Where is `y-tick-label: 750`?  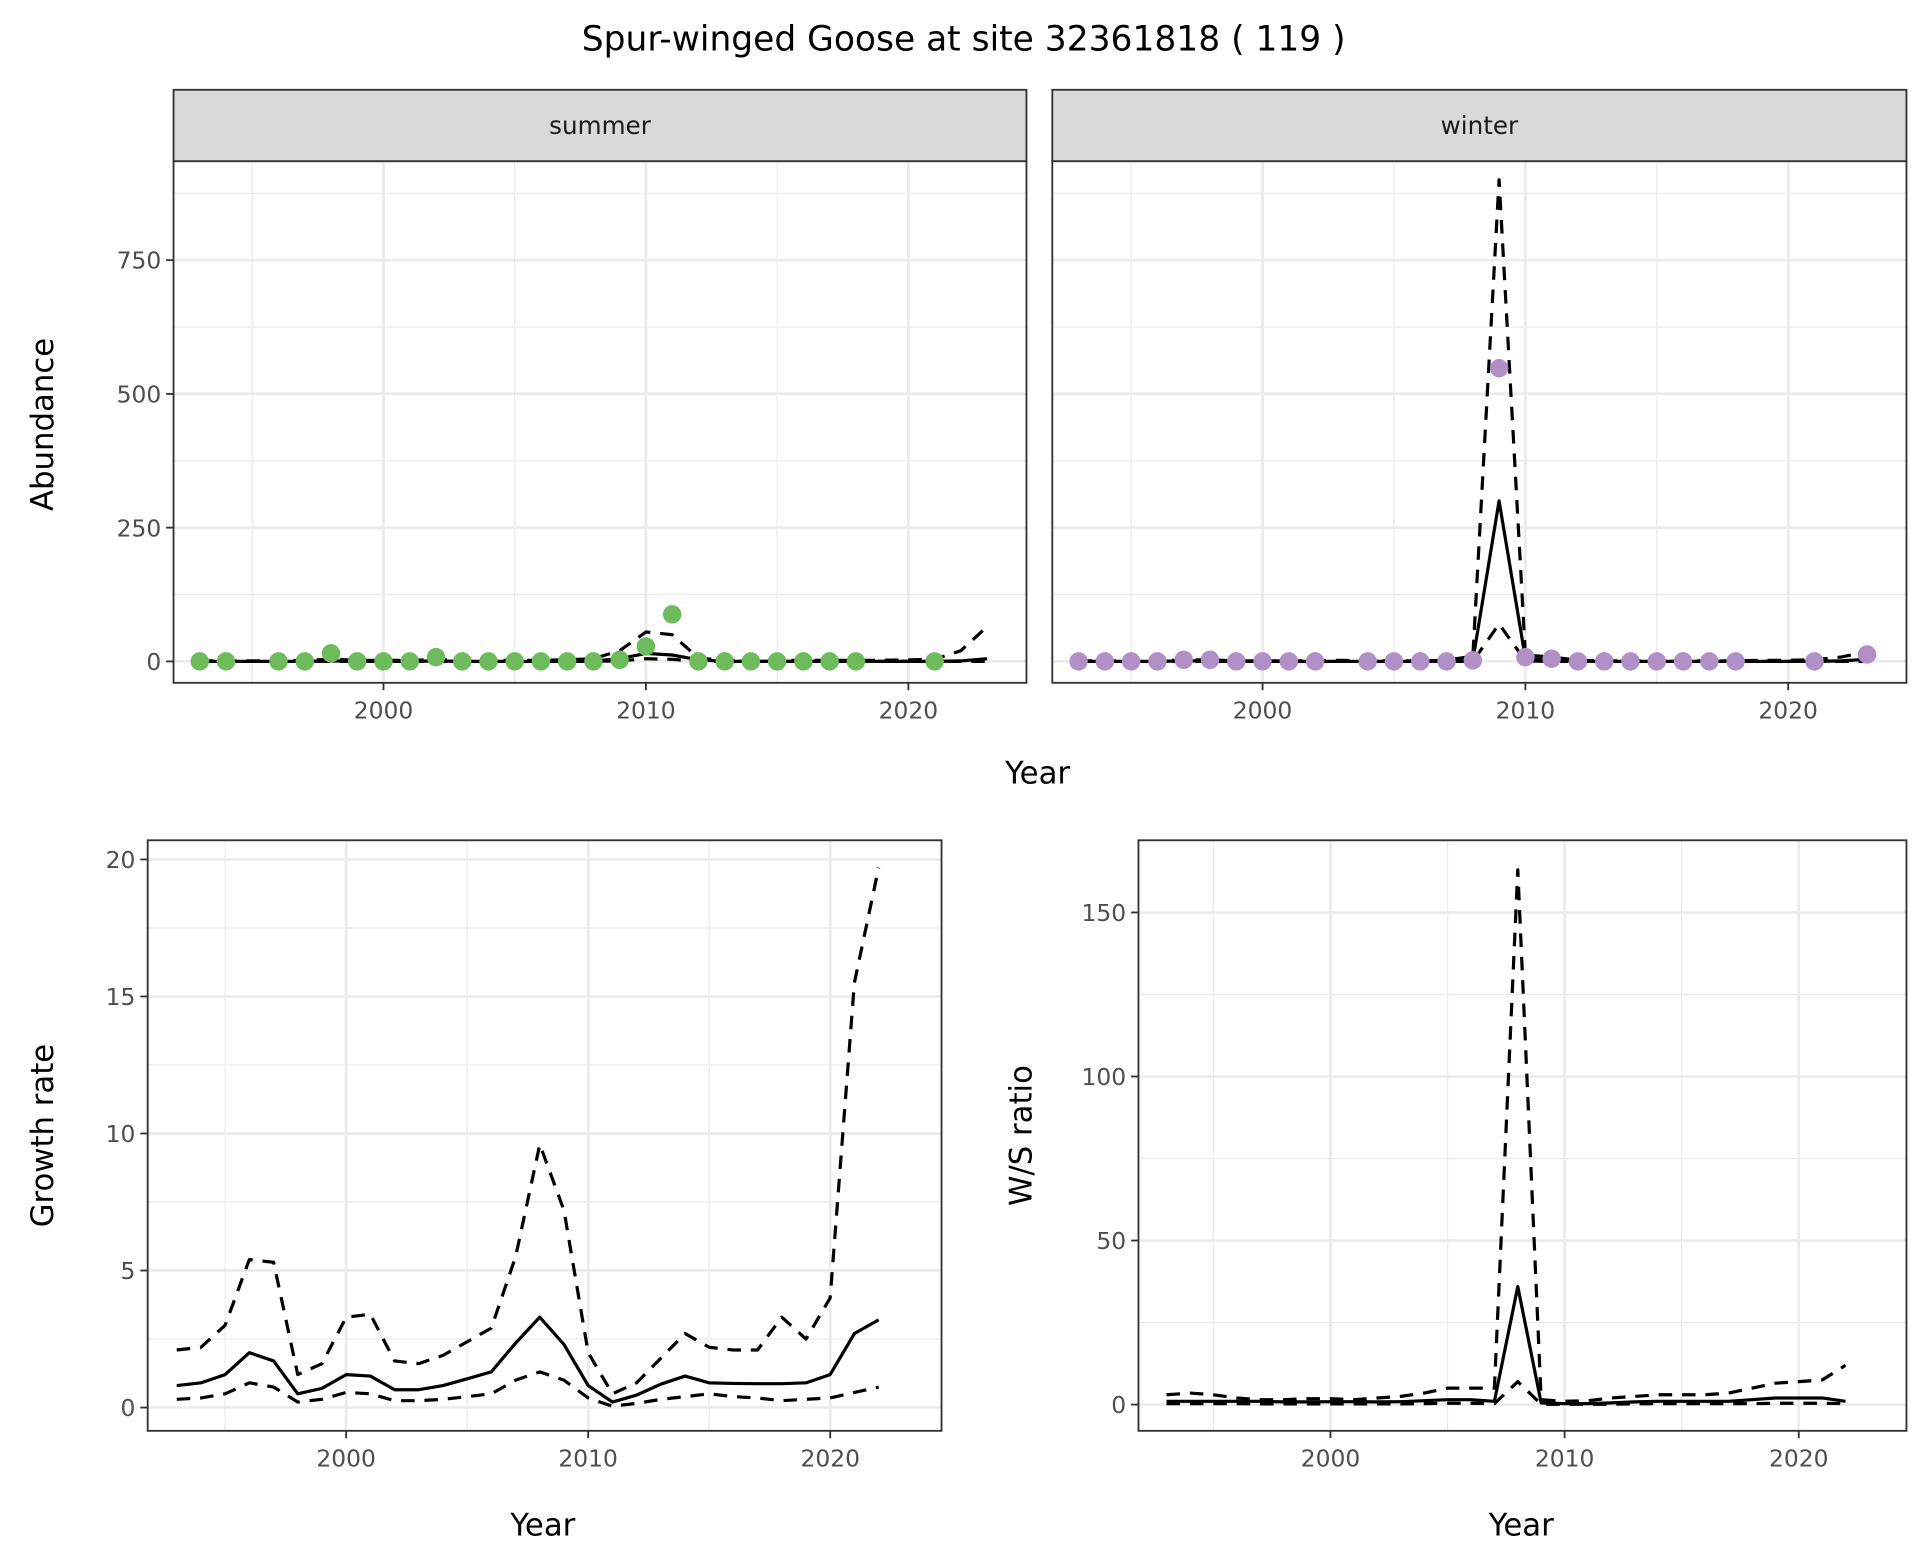
y-tick-label: 750 is located at coordinates (139, 261).